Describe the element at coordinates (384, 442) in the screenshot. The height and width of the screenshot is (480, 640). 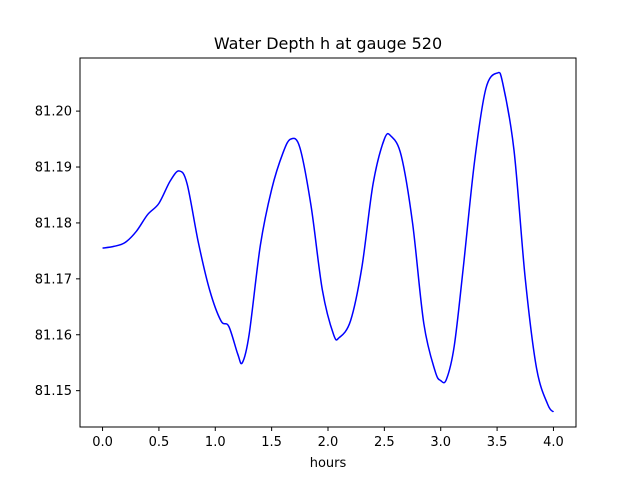
I see `x-tick-label: 2.5` at that location.